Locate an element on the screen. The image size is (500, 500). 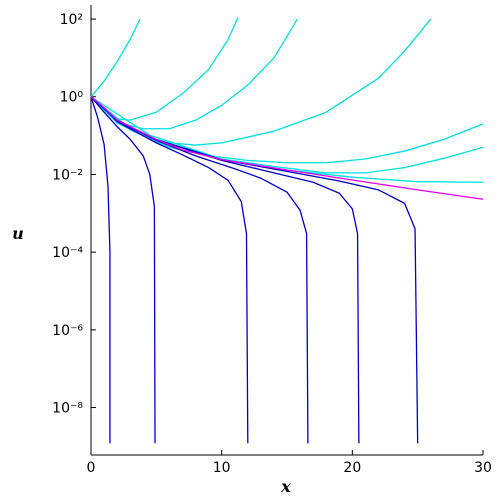
x-tick-label: 20 is located at coordinates (352, 468).